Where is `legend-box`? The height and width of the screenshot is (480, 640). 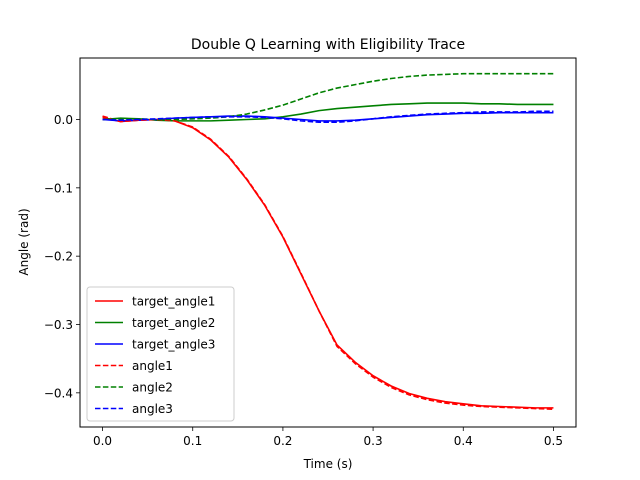 legend-box is located at coordinates (160, 354).